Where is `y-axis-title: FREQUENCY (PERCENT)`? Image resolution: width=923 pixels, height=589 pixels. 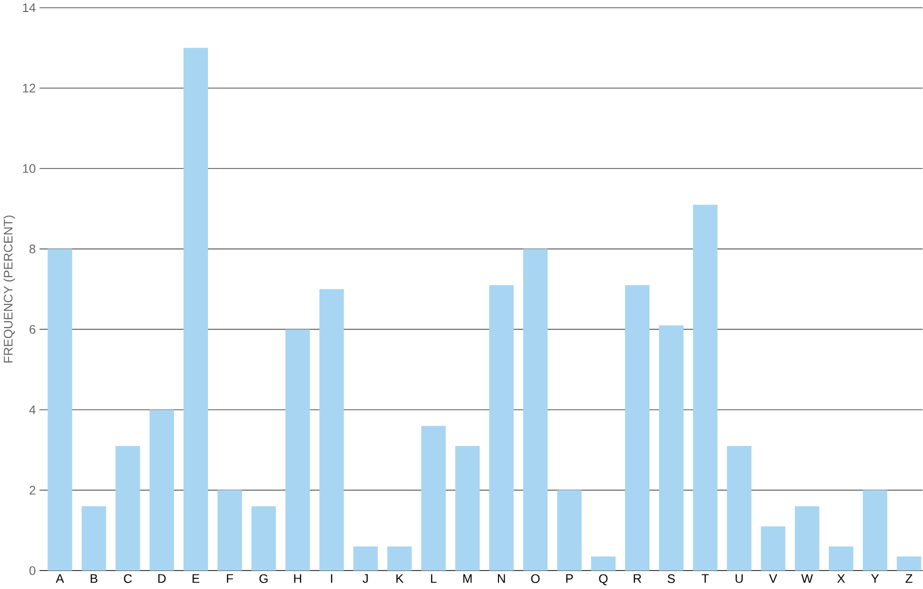
y-axis-title: FREQUENCY (PERCENT) is located at coordinates (9, 289).